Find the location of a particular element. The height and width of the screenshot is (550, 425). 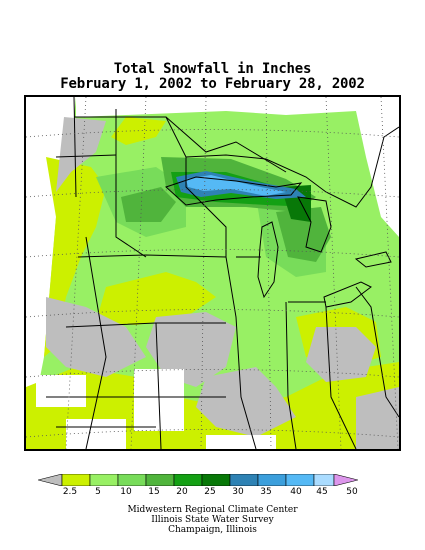

legend-tick-20: 20 is located at coordinates (182, 492).